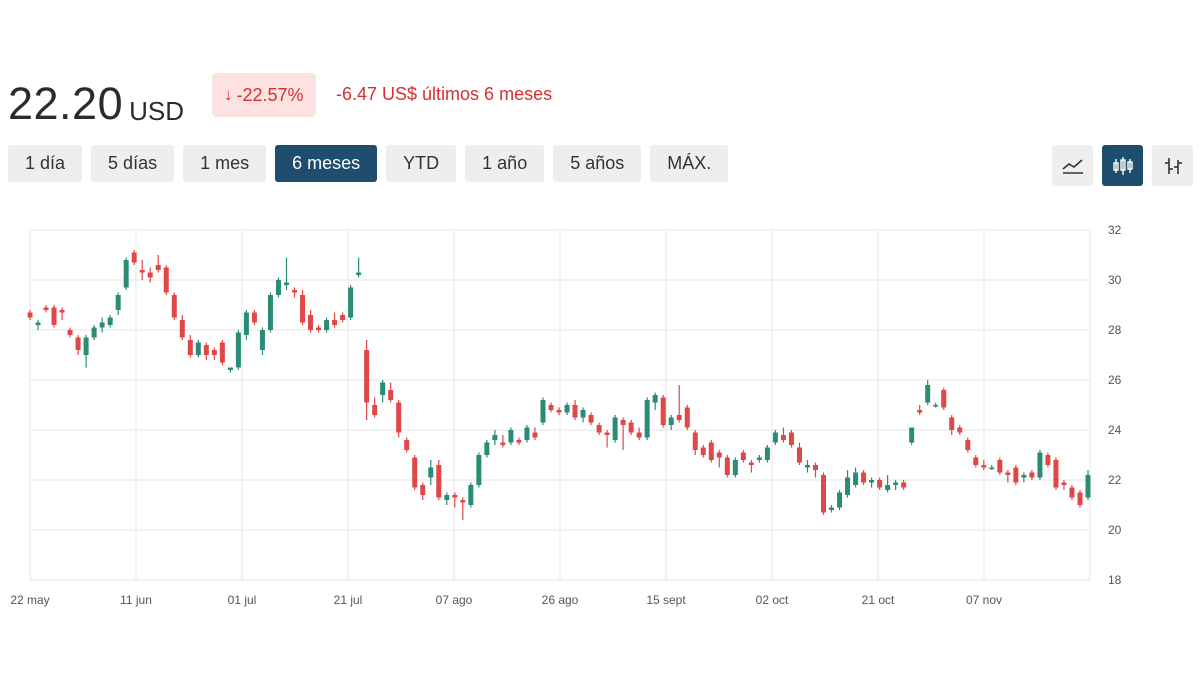  Describe the element at coordinates (157, 111) in the screenshot. I see `currency-label: USD` at that location.